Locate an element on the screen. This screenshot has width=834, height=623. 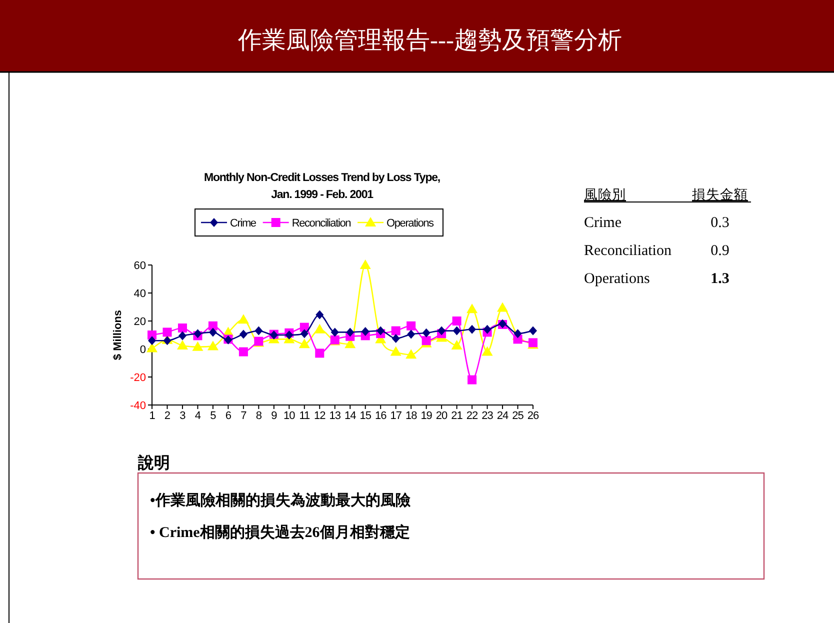
x-tick-label: 13 is located at coordinates (335, 416).